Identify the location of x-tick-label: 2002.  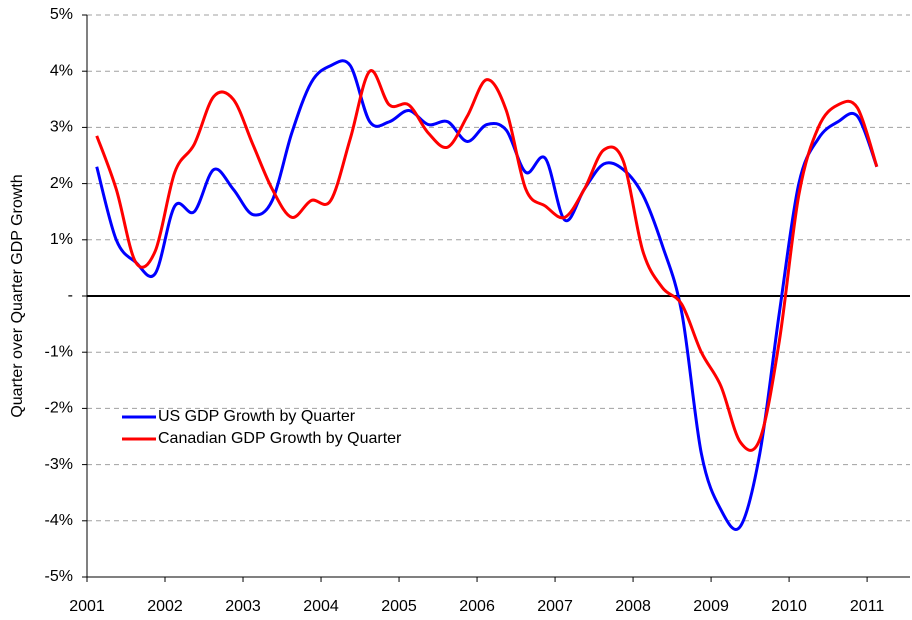
(165, 606).